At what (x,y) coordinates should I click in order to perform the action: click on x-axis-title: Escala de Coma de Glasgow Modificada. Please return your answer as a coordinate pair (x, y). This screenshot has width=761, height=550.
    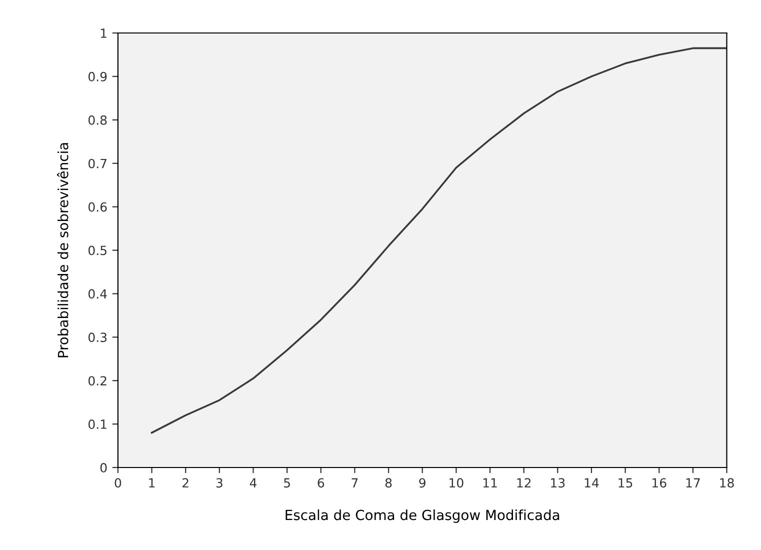
    Looking at the image, I should click on (423, 516).